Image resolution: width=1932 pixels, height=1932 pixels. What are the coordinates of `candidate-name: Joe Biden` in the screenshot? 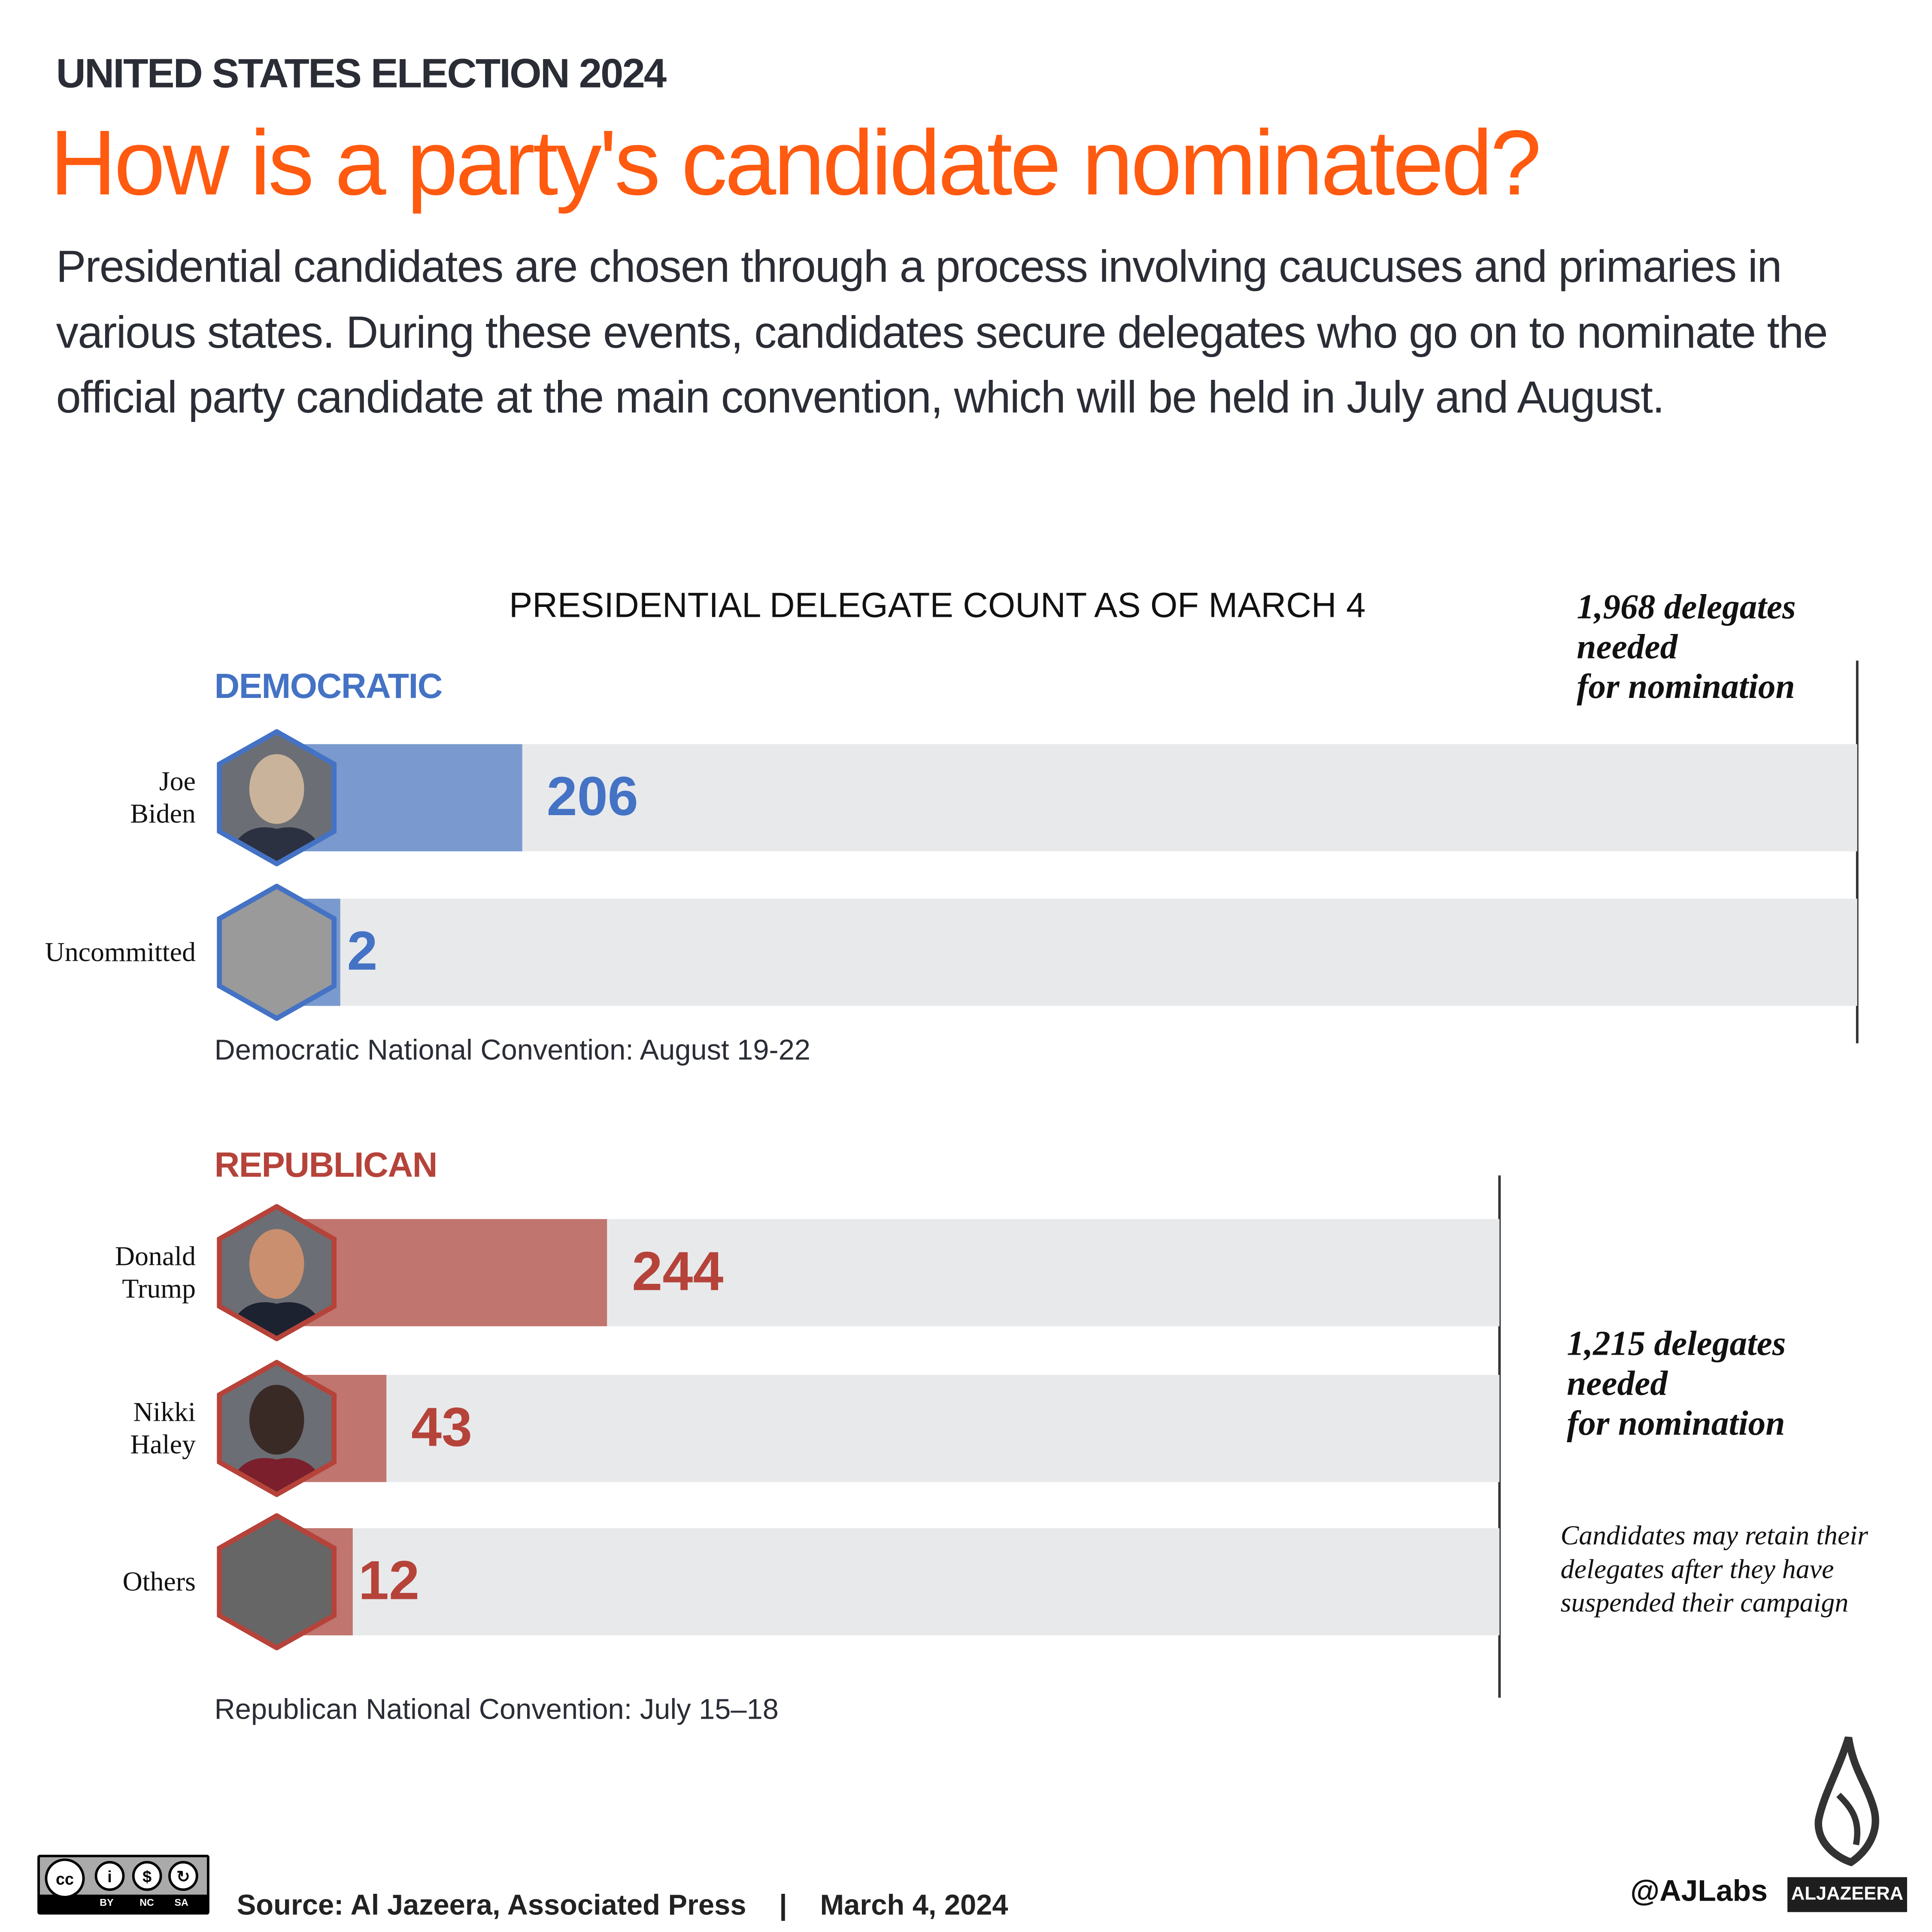 It's located at (163, 797).